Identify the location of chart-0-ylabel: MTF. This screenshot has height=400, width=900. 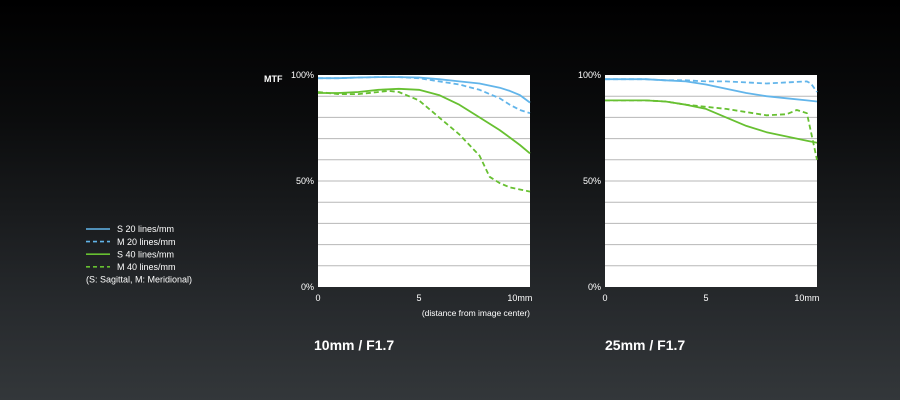
(273, 79).